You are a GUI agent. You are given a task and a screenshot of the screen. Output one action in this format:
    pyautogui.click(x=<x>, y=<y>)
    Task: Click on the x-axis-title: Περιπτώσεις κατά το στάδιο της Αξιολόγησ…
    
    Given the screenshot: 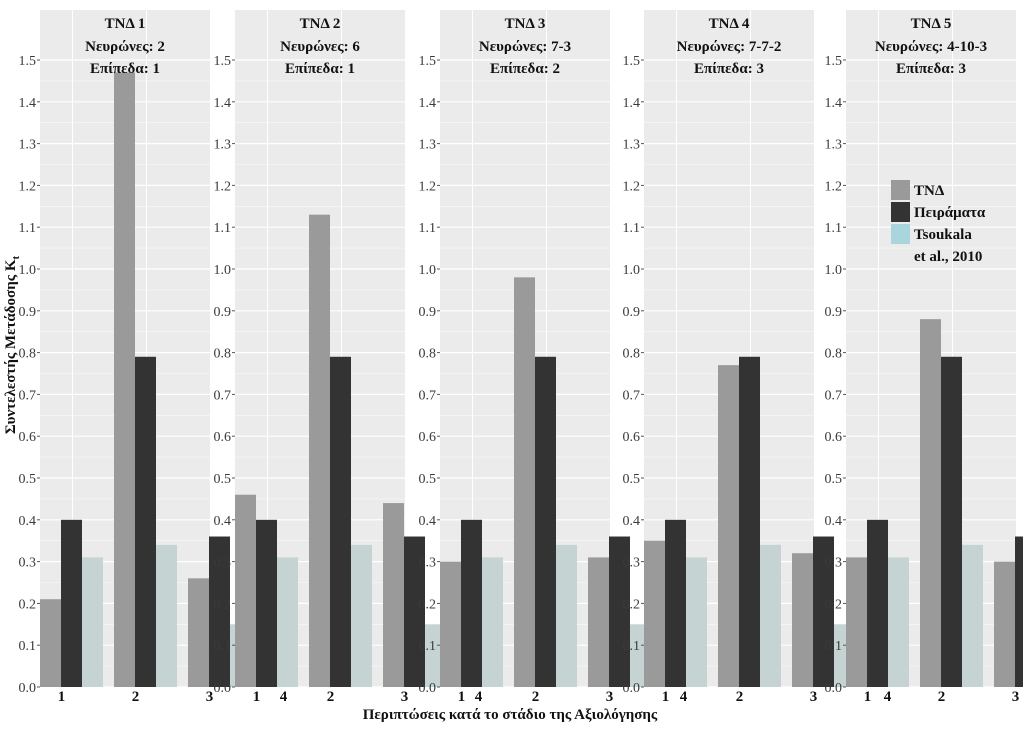 What is the action you would take?
    pyautogui.click(x=510, y=715)
    